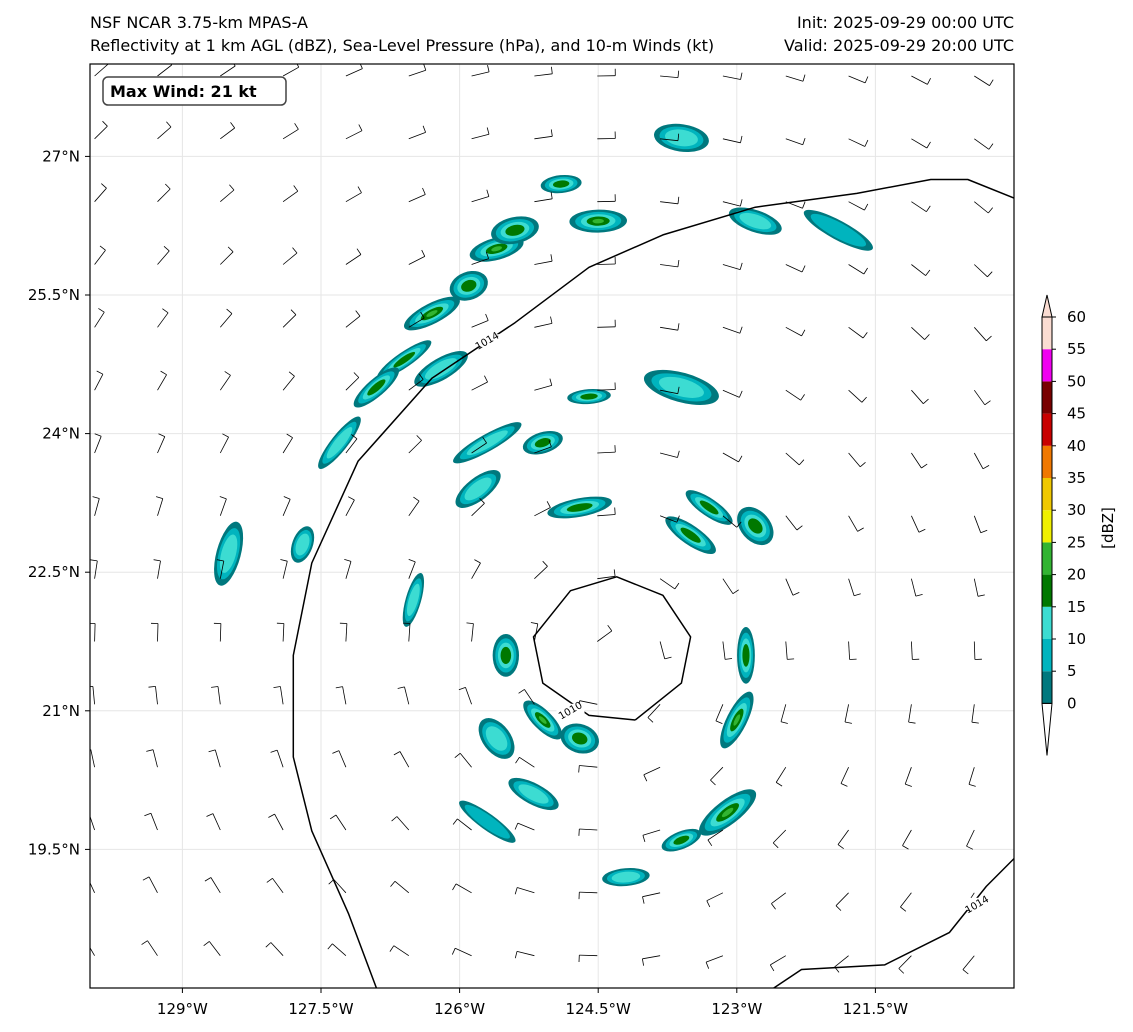 The height and width of the screenshot is (1032, 1133). Describe the element at coordinates (61, 156) in the screenshot. I see `lat-tick-label: 27°N` at that location.